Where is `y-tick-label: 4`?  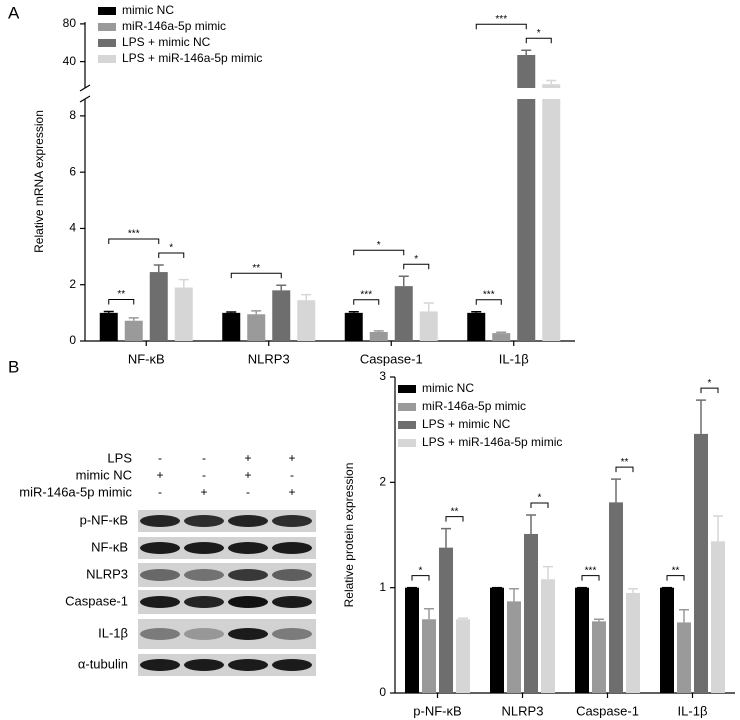
y-tick-label: 4 is located at coordinates (72, 228).